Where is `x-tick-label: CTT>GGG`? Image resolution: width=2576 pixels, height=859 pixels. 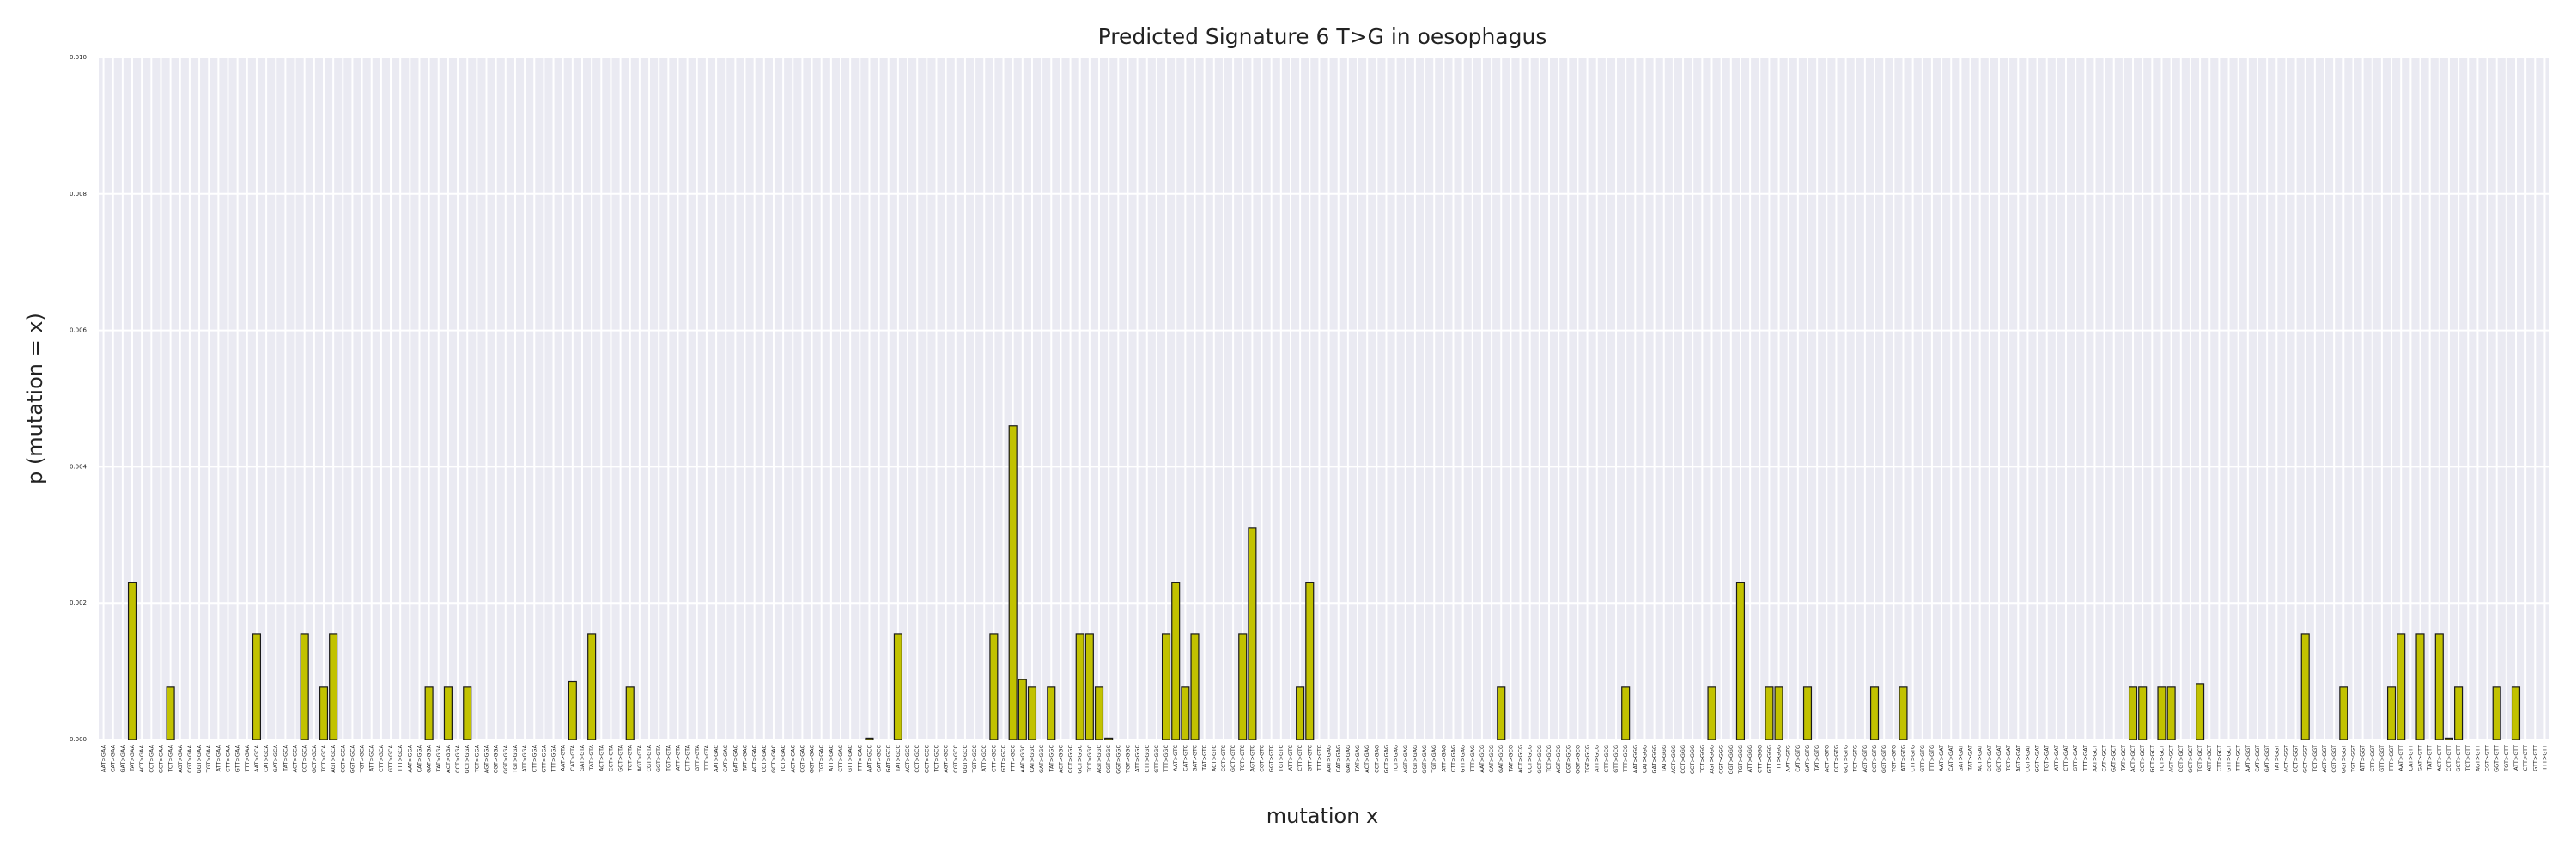 x-tick-label: CTT>GGG is located at coordinates (1760, 759).